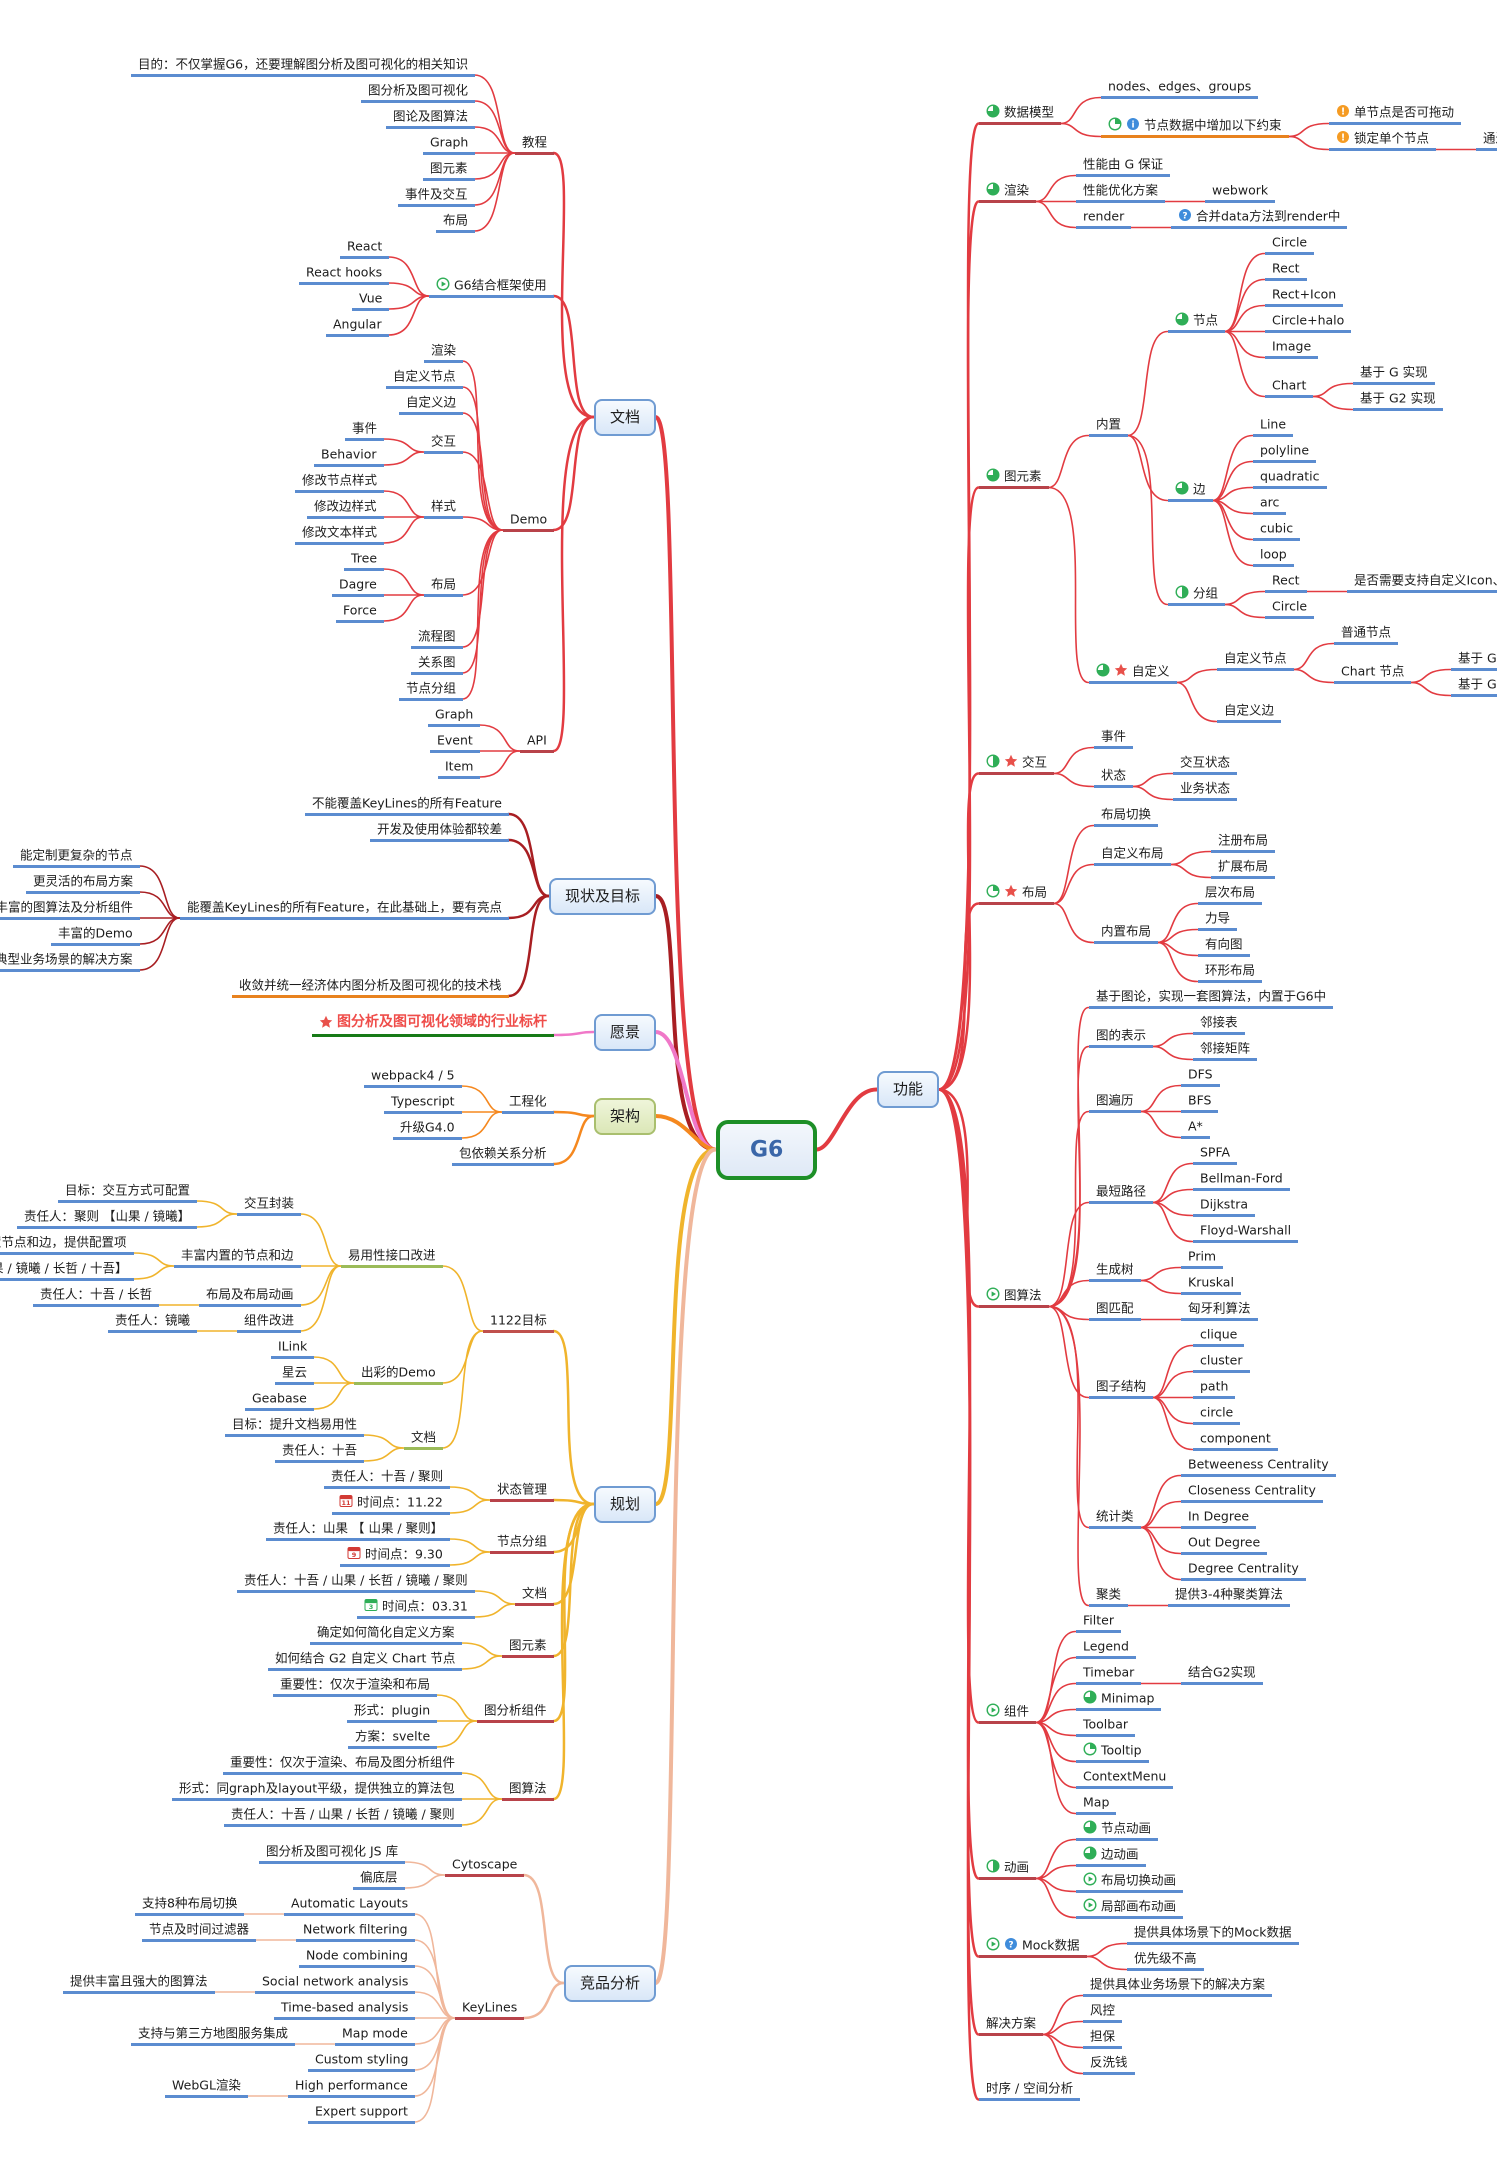 The image size is (1497, 2163). What do you see at coordinates (1033, 1948) in the screenshot?
I see `mindmap-node: ? Mock数据` at bounding box center [1033, 1948].